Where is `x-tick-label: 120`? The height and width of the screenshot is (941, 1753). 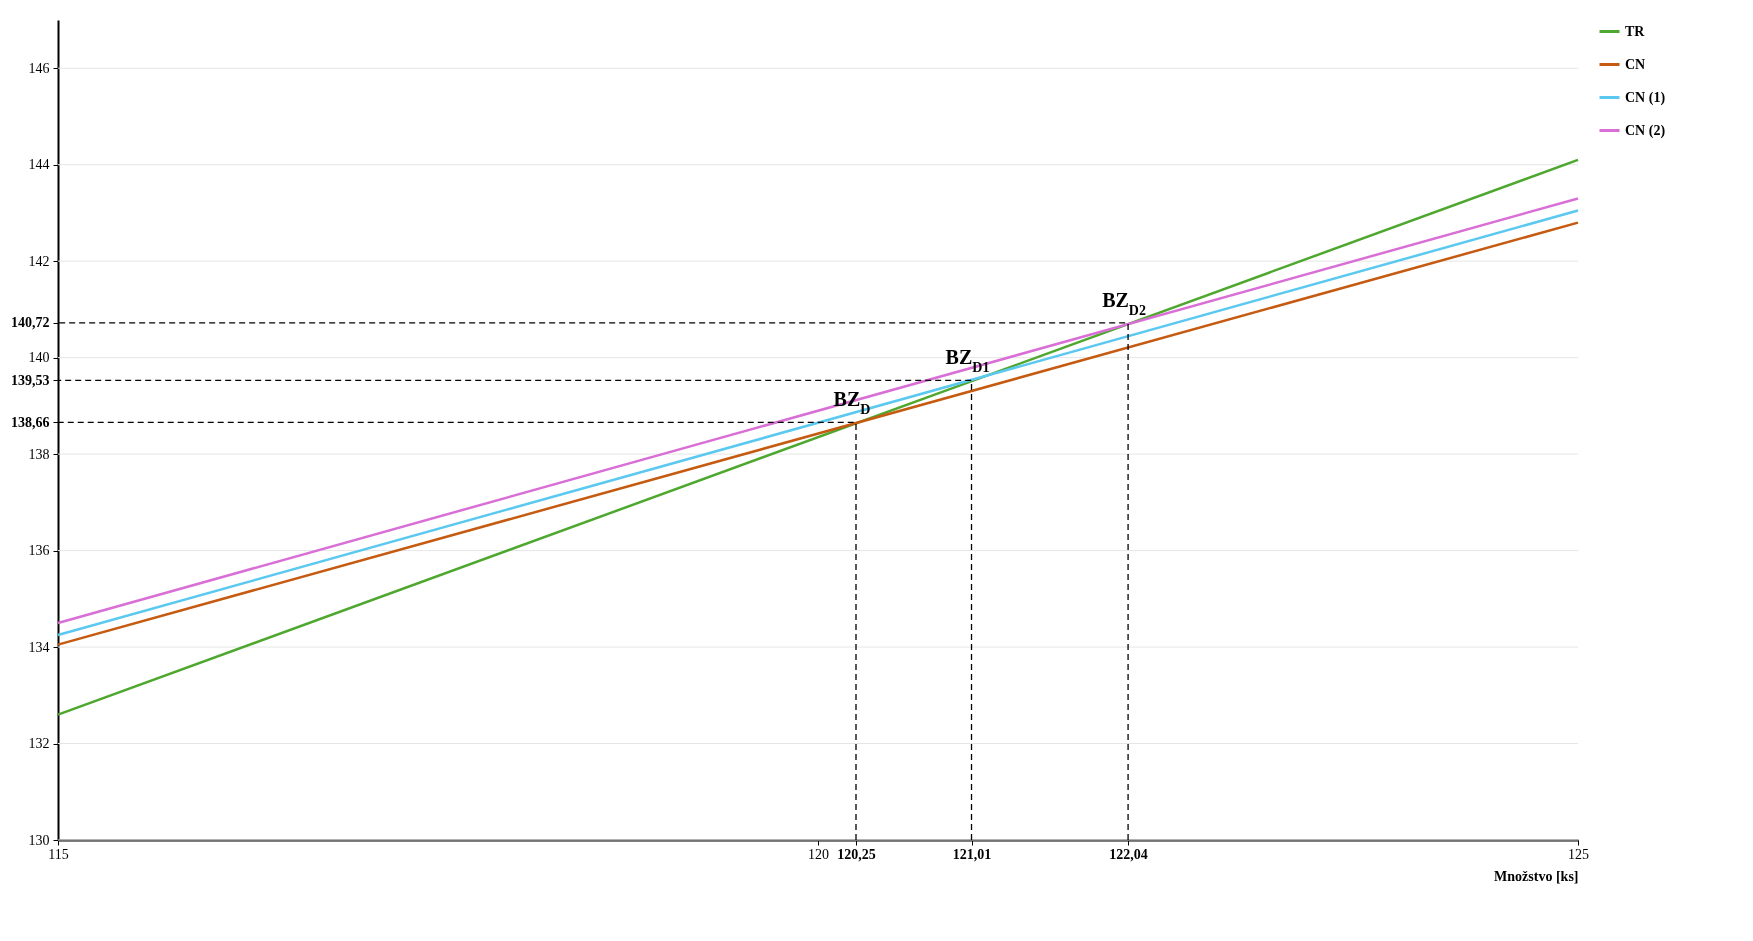
x-tick-label: 120 is located at coordinates (818, 854).